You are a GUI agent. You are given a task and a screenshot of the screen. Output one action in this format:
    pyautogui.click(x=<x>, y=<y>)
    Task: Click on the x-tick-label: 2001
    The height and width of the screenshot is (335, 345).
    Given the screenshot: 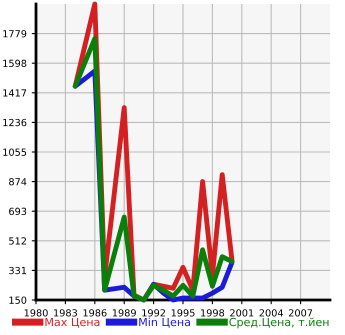 What is the action you would take?
    pyautogui.click(x=242, y=313)
    